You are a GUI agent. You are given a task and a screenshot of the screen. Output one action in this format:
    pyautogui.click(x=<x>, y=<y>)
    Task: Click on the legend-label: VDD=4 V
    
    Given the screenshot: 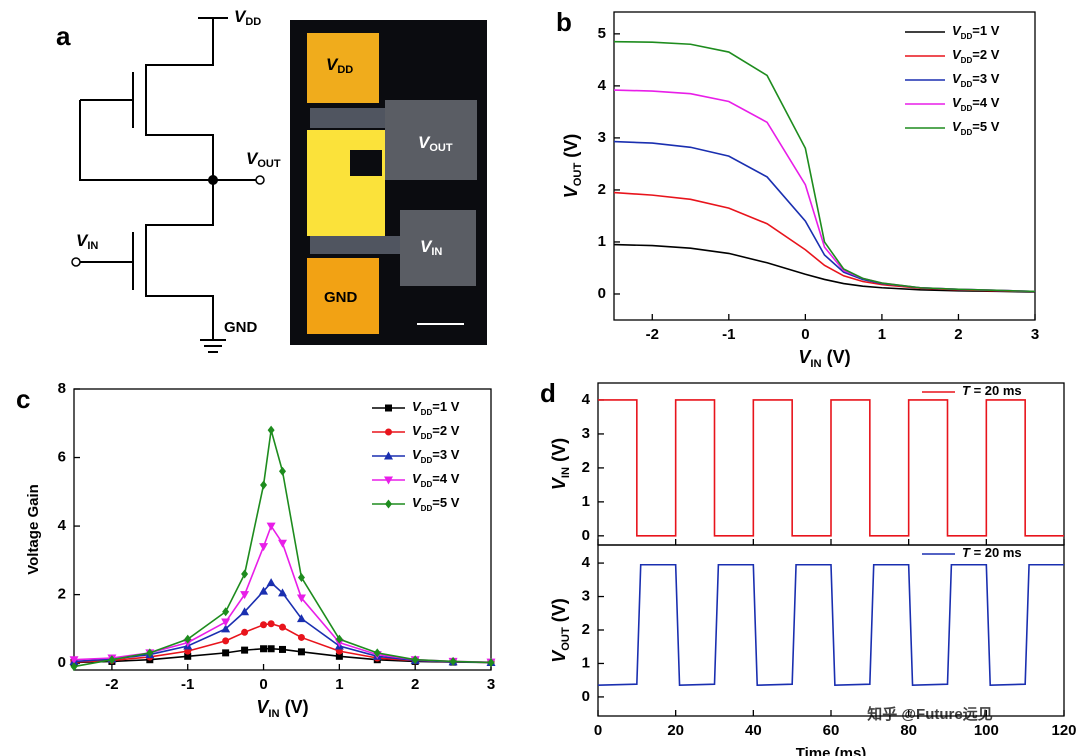 What is the action you would take?
    pyautogui.click(x=436, y=479)
    